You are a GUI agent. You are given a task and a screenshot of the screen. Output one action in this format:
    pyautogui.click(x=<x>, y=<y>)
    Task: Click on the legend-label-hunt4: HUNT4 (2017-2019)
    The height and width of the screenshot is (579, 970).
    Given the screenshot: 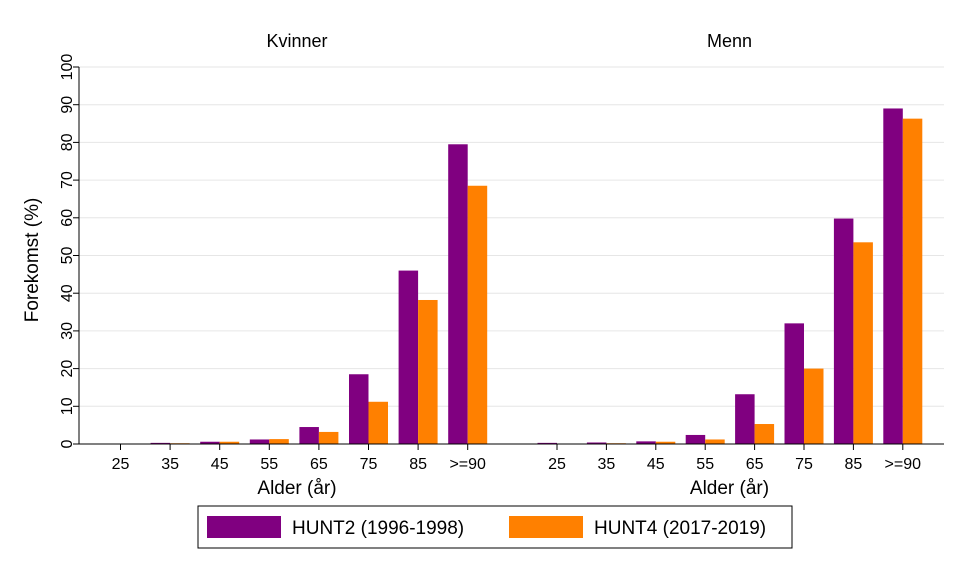 What is the action you would take?
    pyautogui.click(x=680, y=528)
    